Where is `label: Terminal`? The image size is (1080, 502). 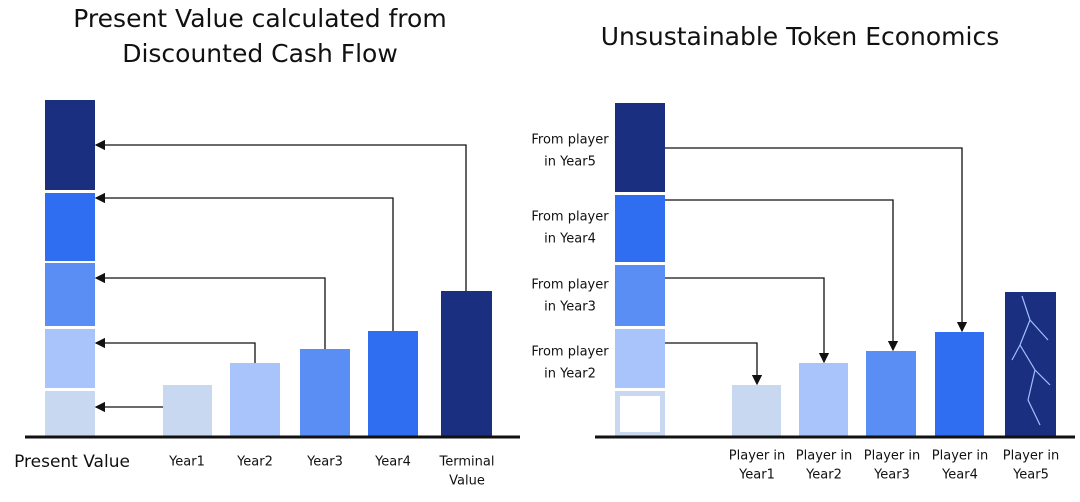 label: Terminal is located at coordinates (467, 462).